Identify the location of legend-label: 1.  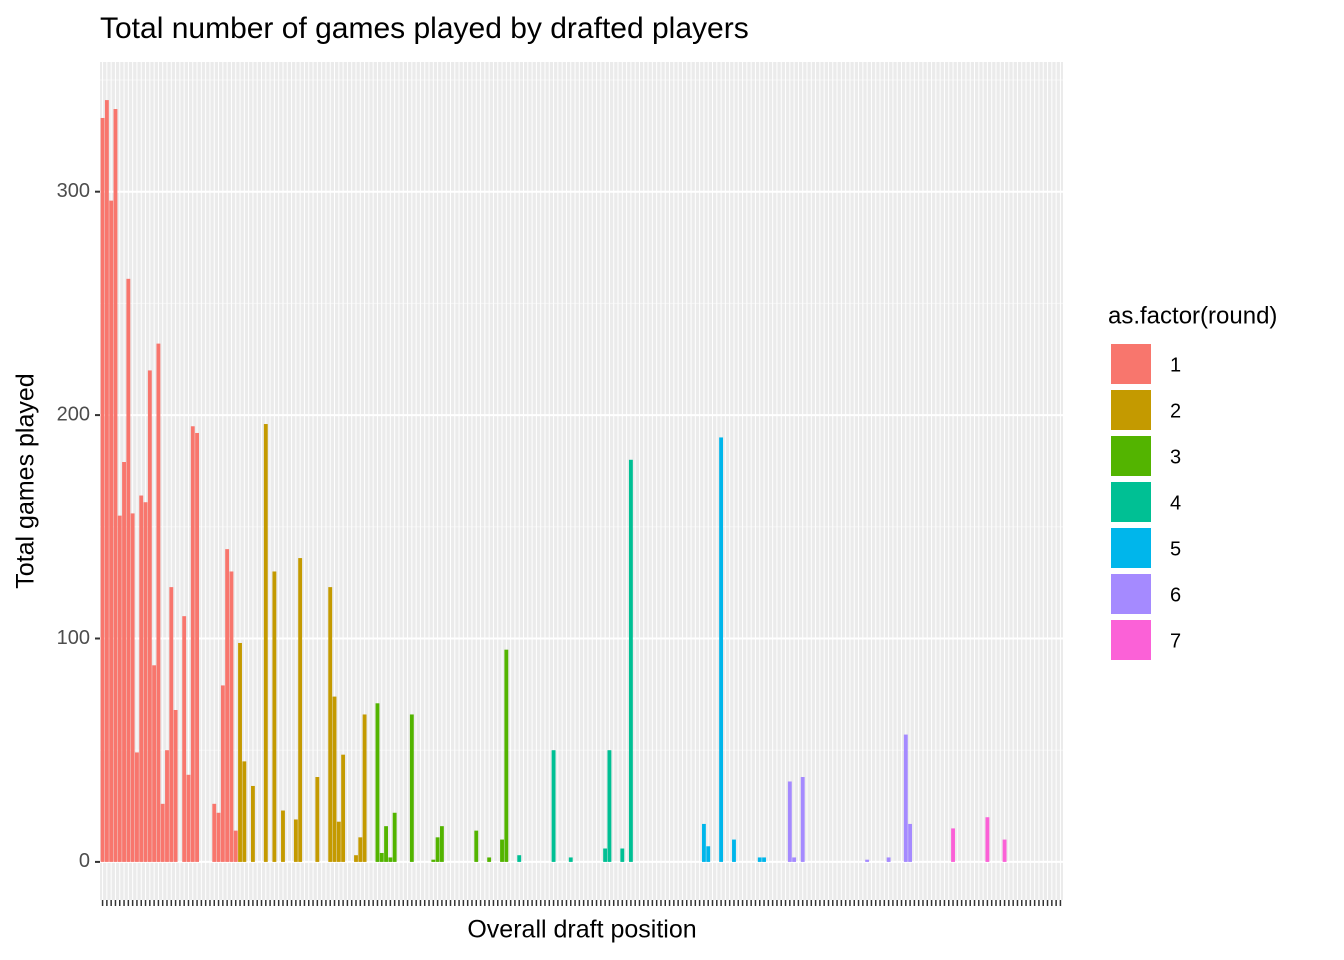
(1175, 365).